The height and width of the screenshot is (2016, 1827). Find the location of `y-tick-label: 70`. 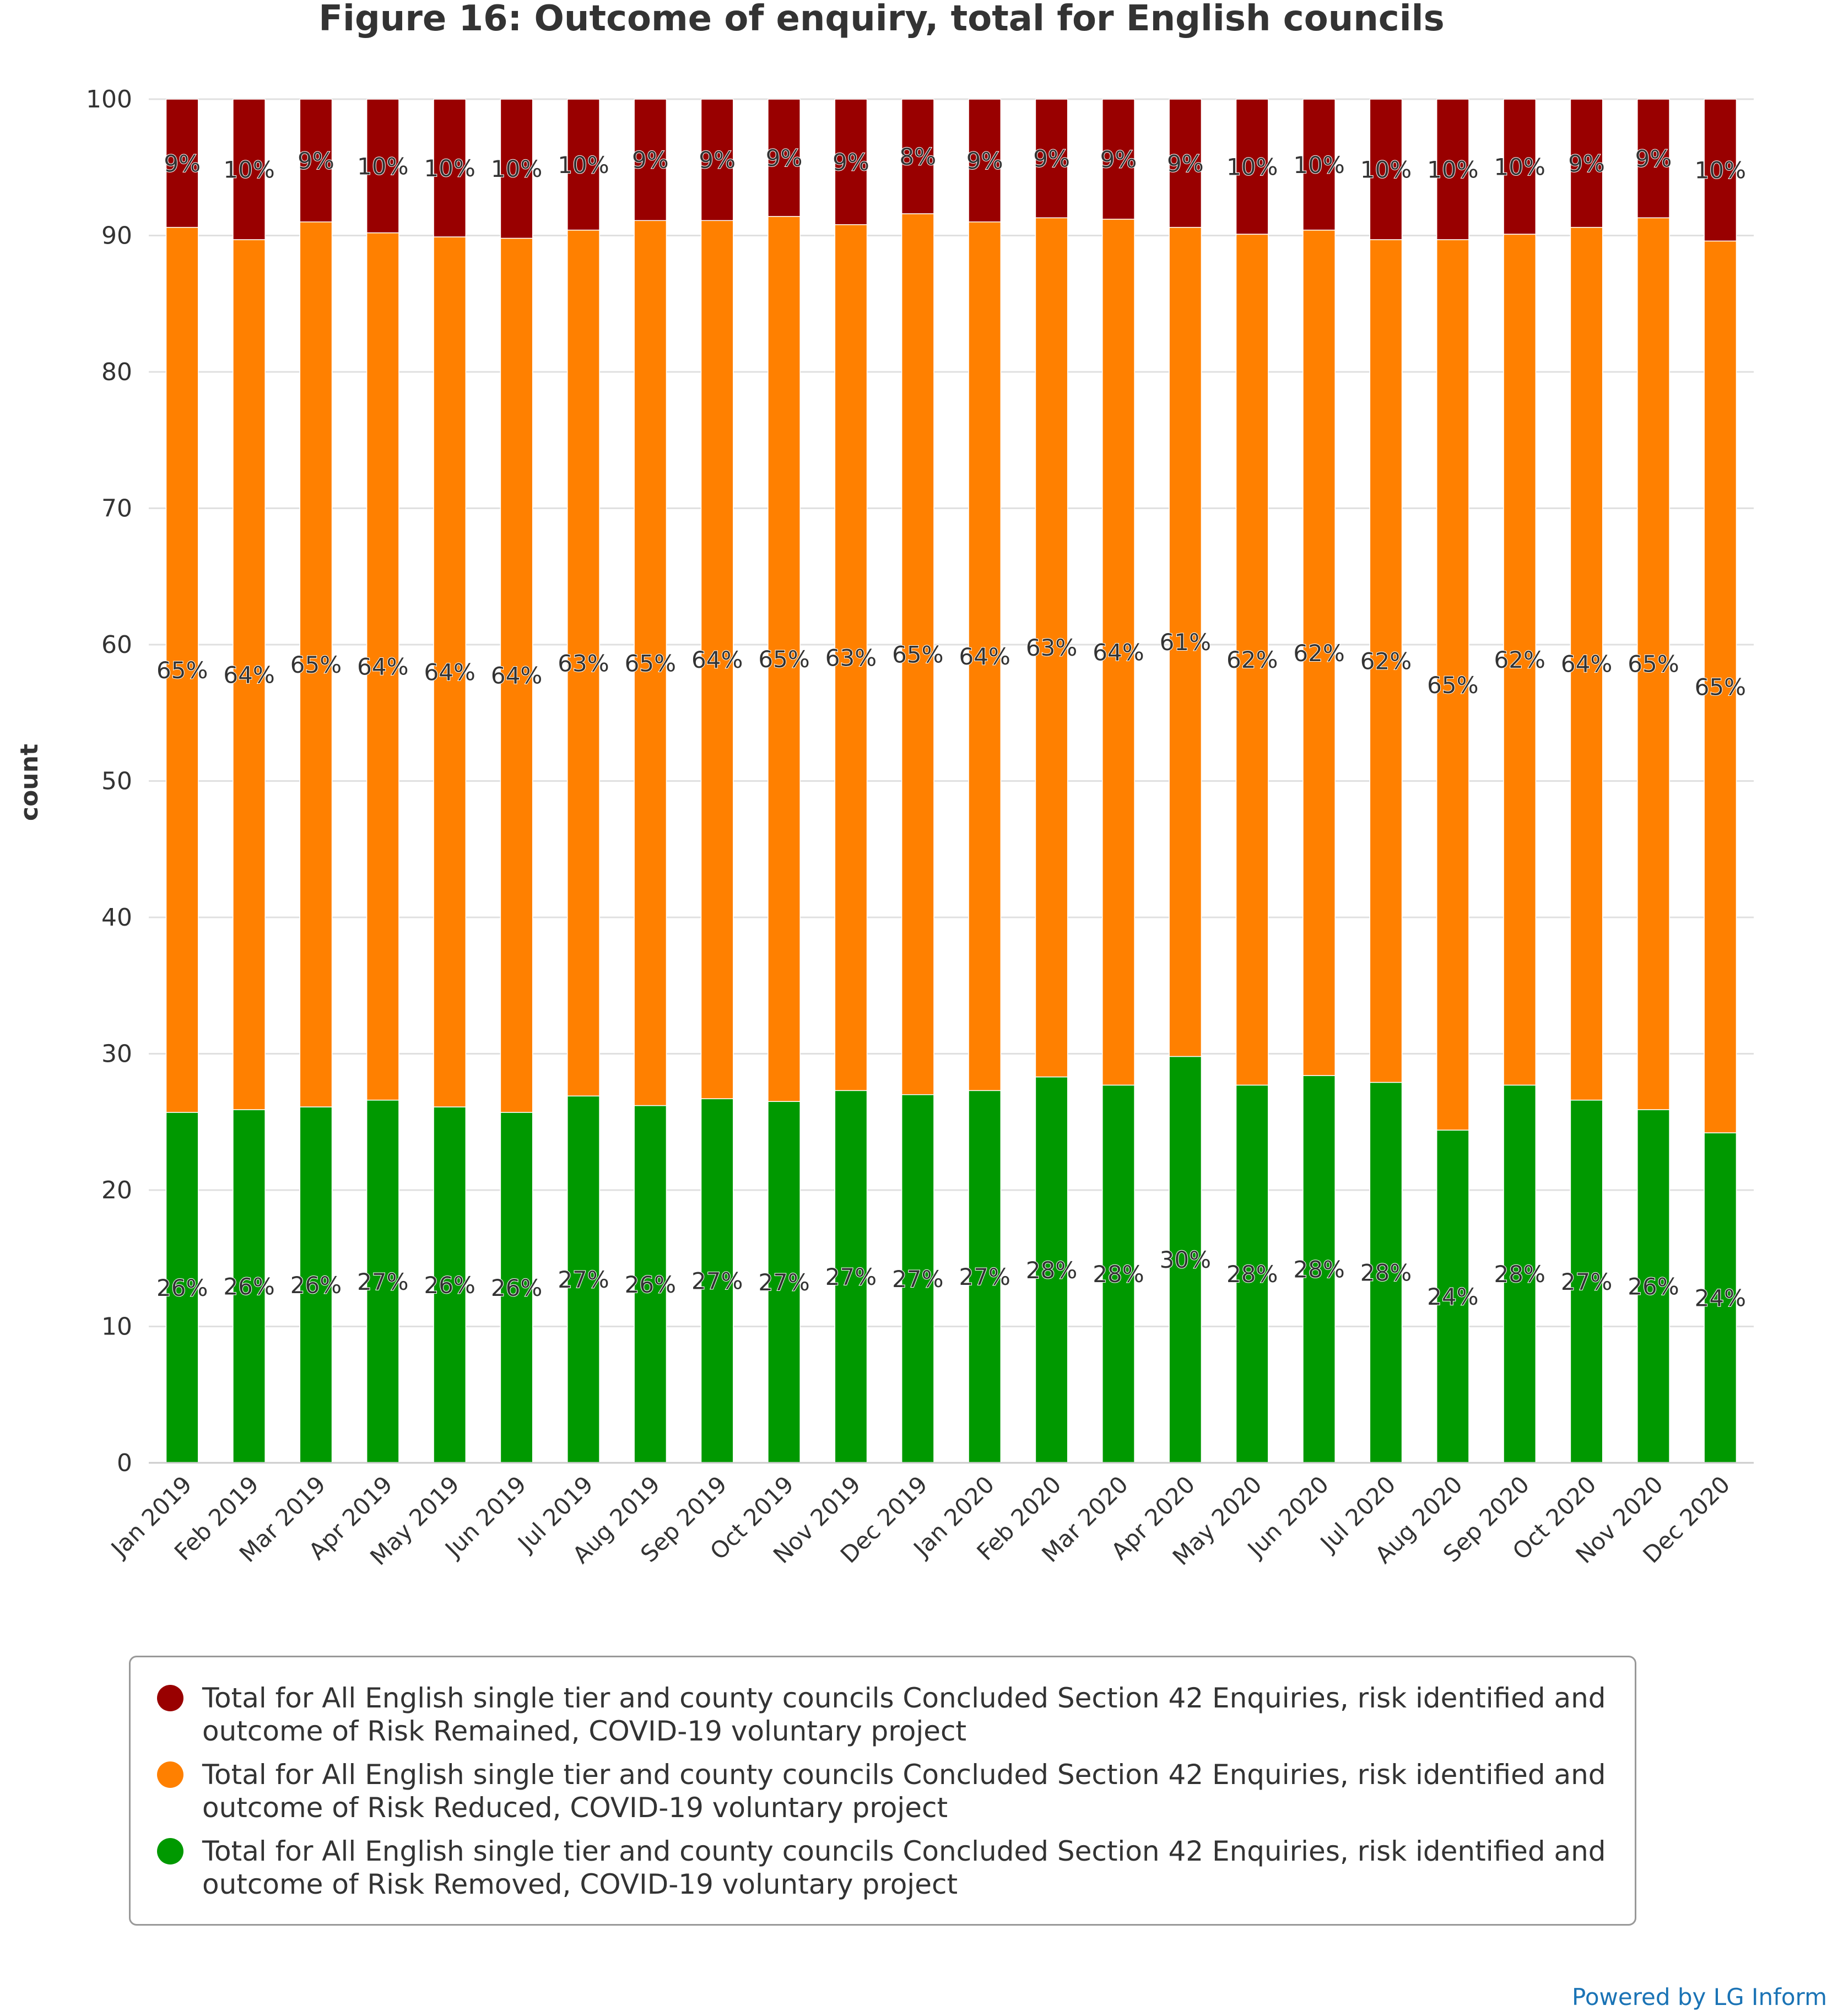

y-tick-label: 70 is located at coordinates (116, 509).